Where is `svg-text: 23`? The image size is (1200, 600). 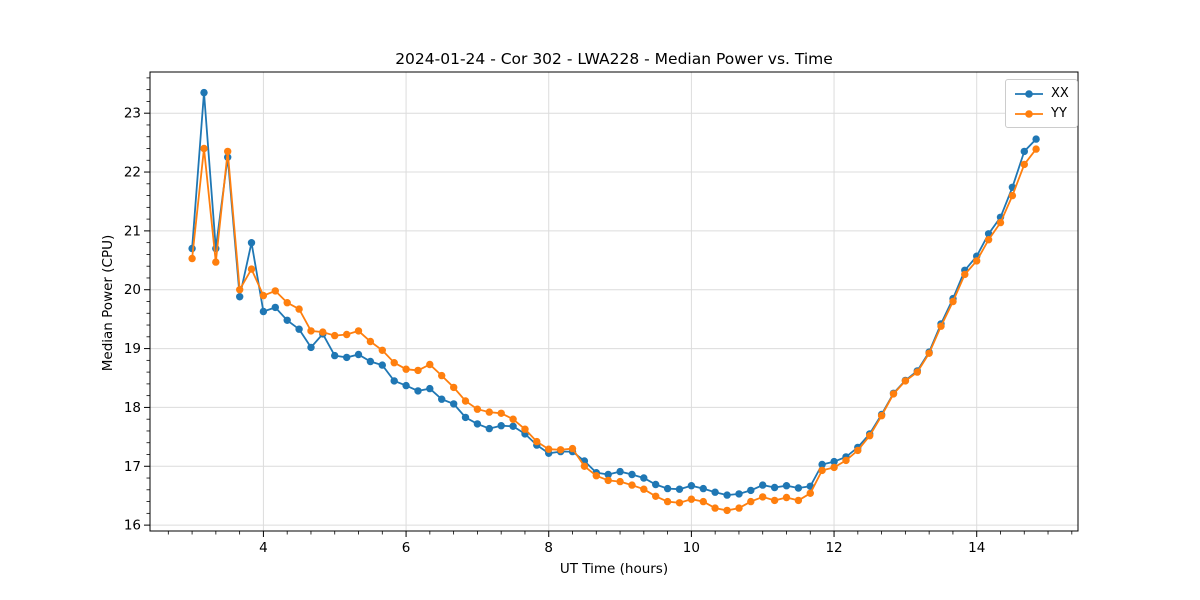
svg-text: 23 is located at coordinates (132, 114).